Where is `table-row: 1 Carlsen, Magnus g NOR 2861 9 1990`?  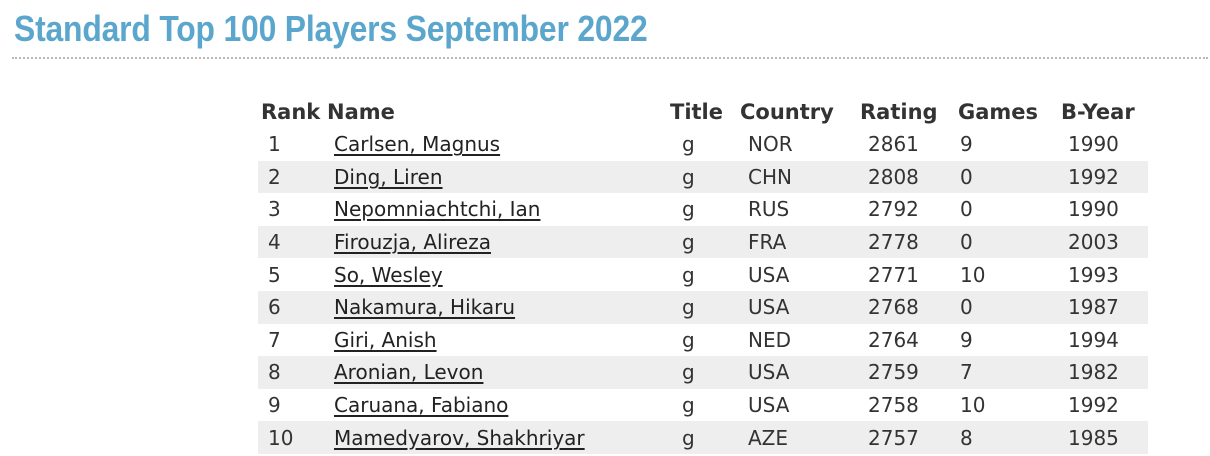
table-row: 1 Carlsen, Magnus g NOR 2861 9 1990 is located at coordinates (703, 144).